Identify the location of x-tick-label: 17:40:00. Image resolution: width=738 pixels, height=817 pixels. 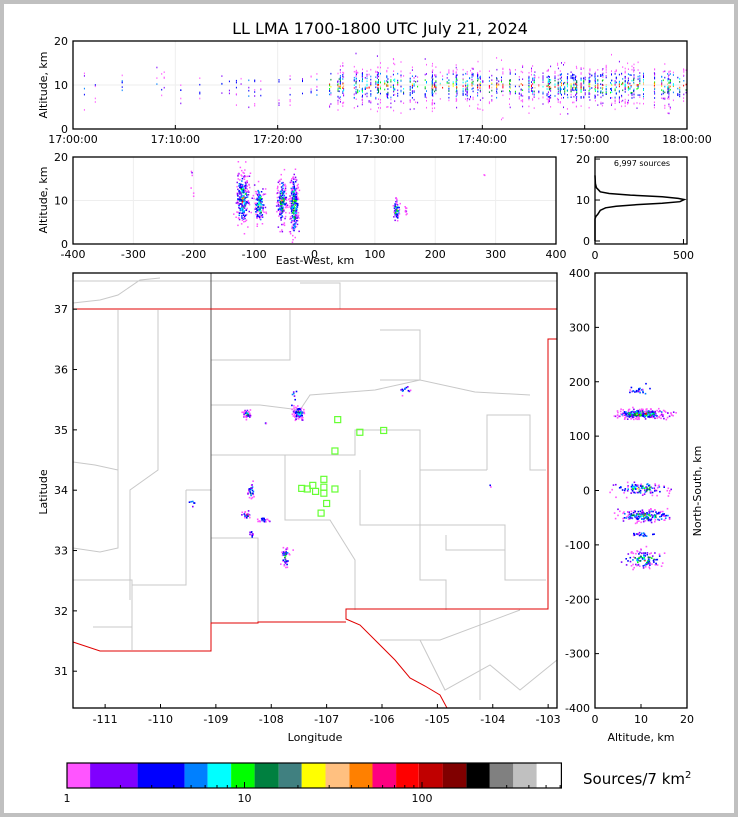
(482, 139).